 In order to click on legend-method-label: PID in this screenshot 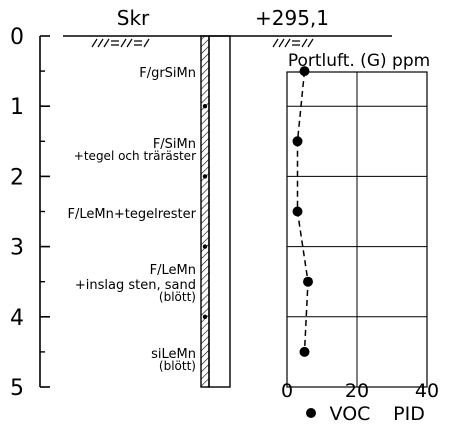, I will do `click(409, 414)`.